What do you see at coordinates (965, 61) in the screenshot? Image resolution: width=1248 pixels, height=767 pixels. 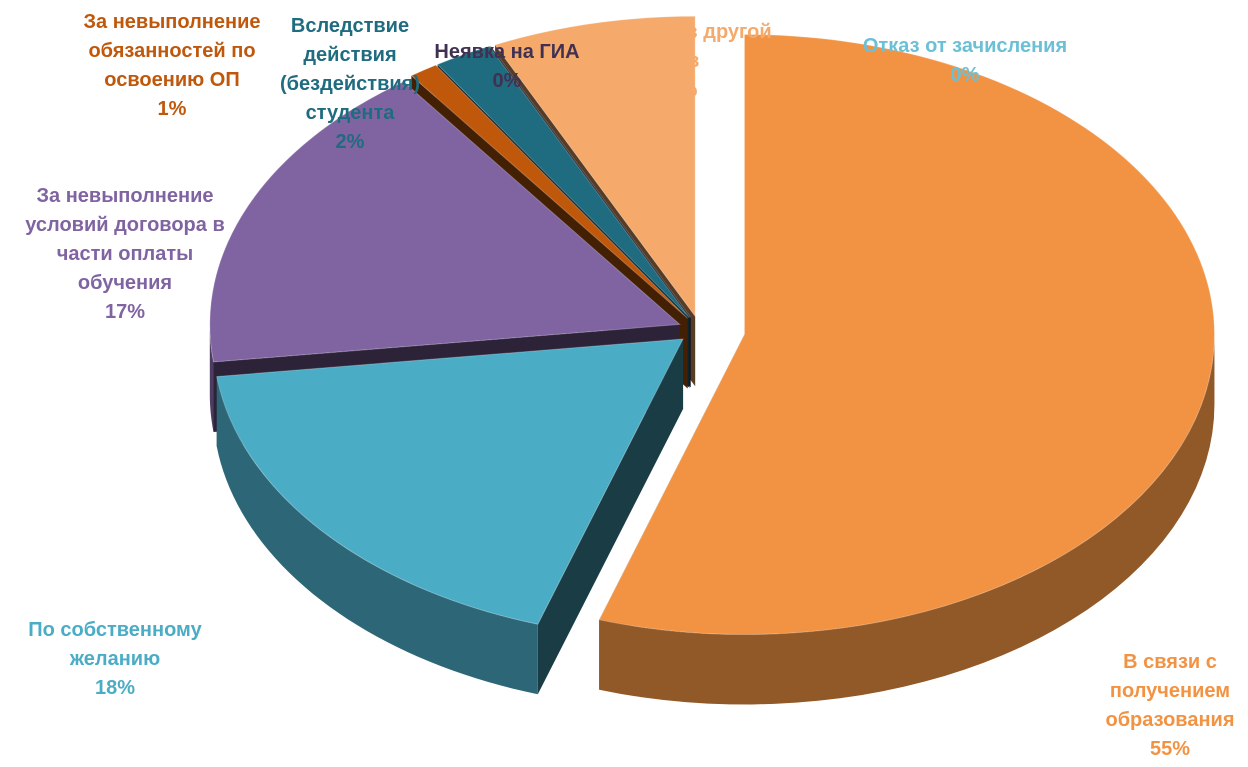 I see `data-label: Отказ от зачисления 0%` at bounding box center [965, 61].